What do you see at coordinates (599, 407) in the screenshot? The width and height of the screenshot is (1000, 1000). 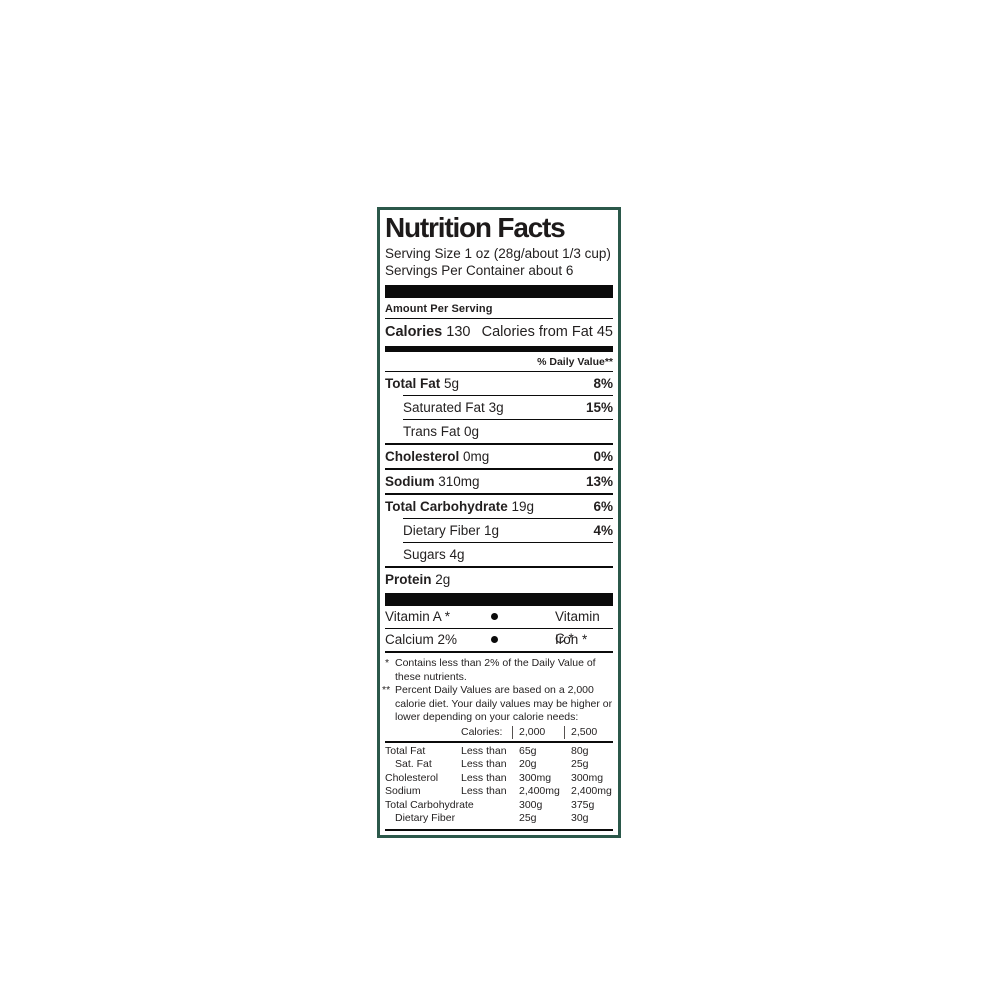 I see `nutrient-dv: 15%` at bounding box center [599, 407].